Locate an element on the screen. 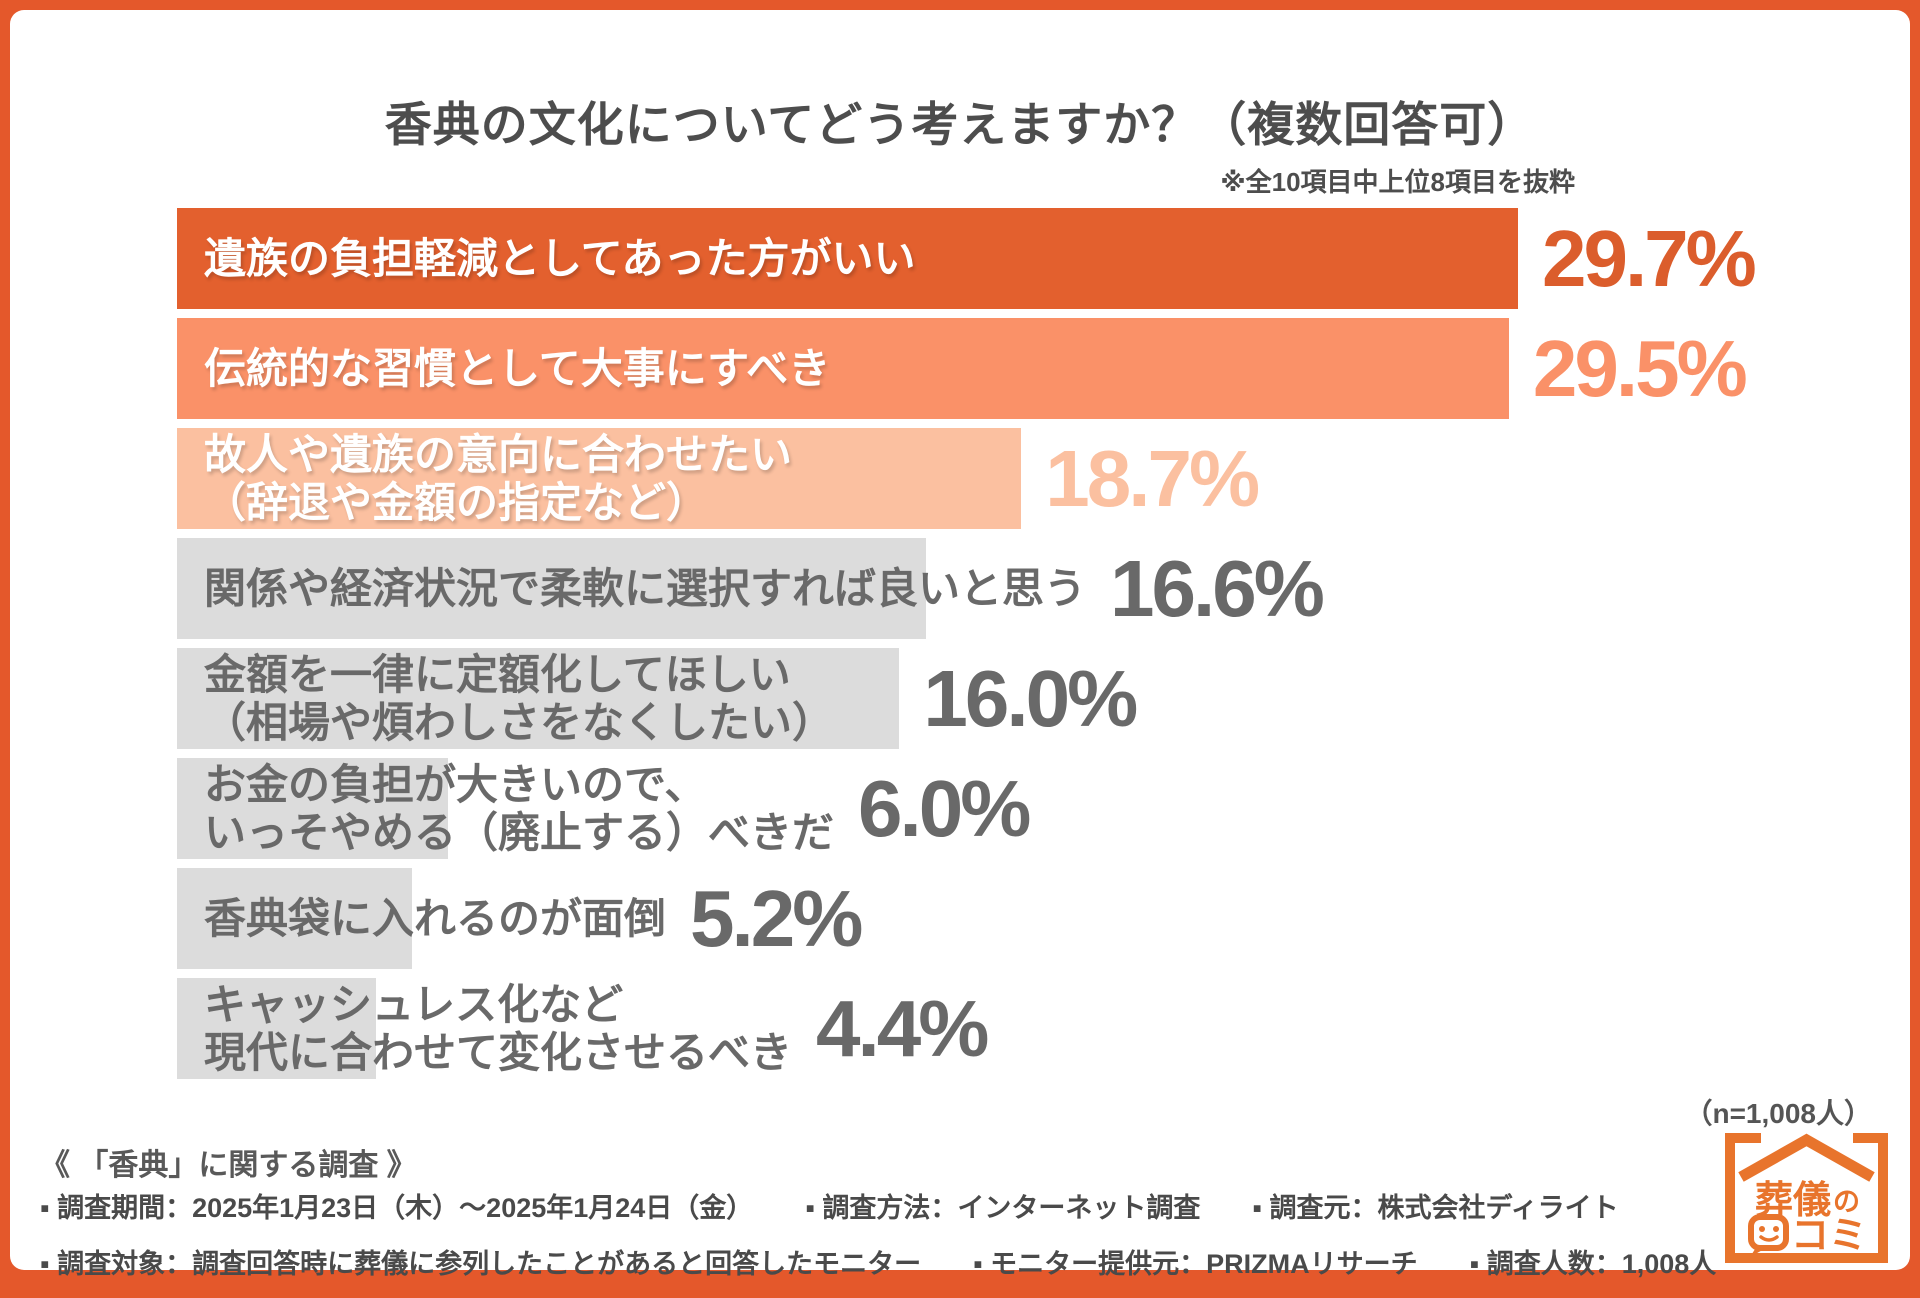  bar-label: キャッシュレス化など 現代に合わせて変化させるべき is located at coordinates (498, 1028).